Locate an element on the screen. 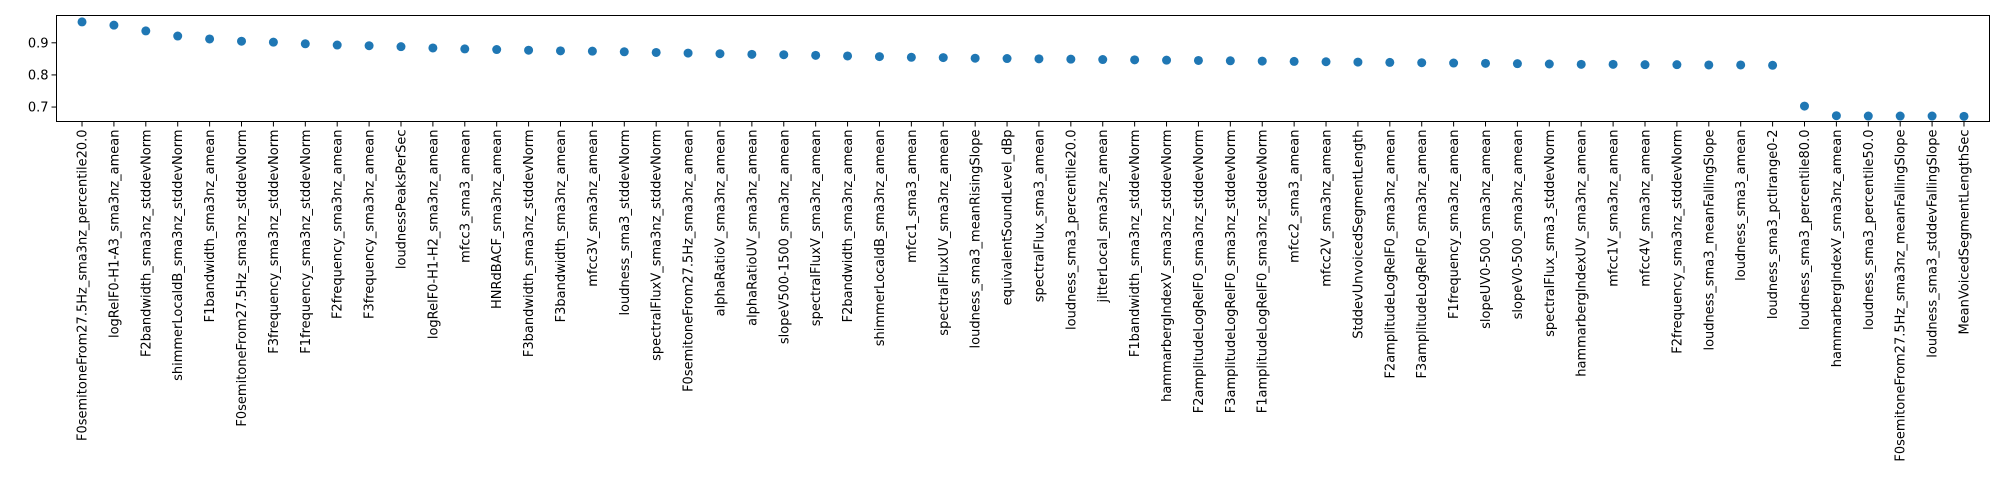 The height and width of the screenshot is (500, 2000). x-tick-label: loudness_sma3_stddevNorm is located at coordinates (625, 223).